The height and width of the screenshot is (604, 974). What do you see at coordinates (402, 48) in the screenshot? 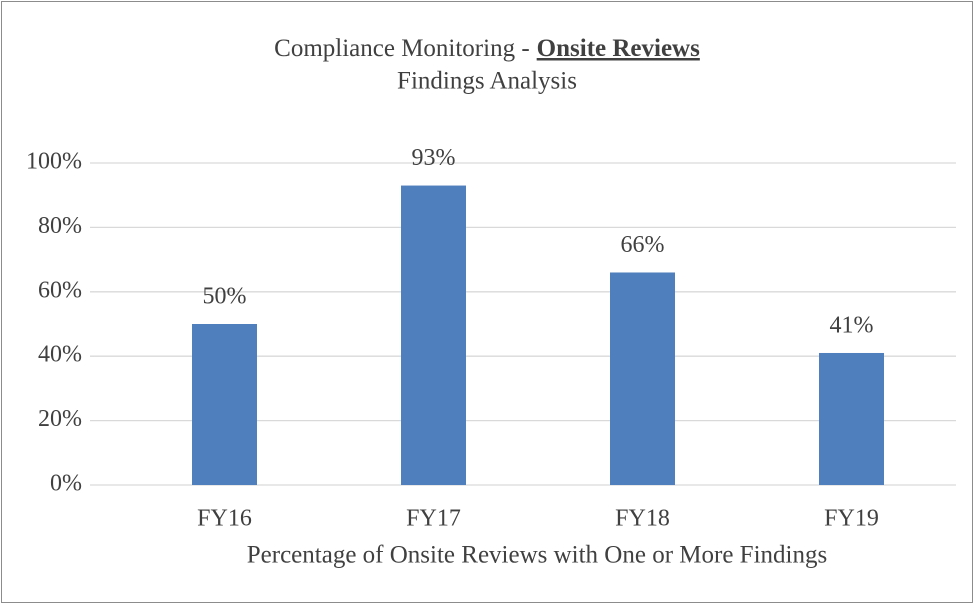
I see `chart-title-main: Compliance Monitoring -` at bounding box center [402, 48].